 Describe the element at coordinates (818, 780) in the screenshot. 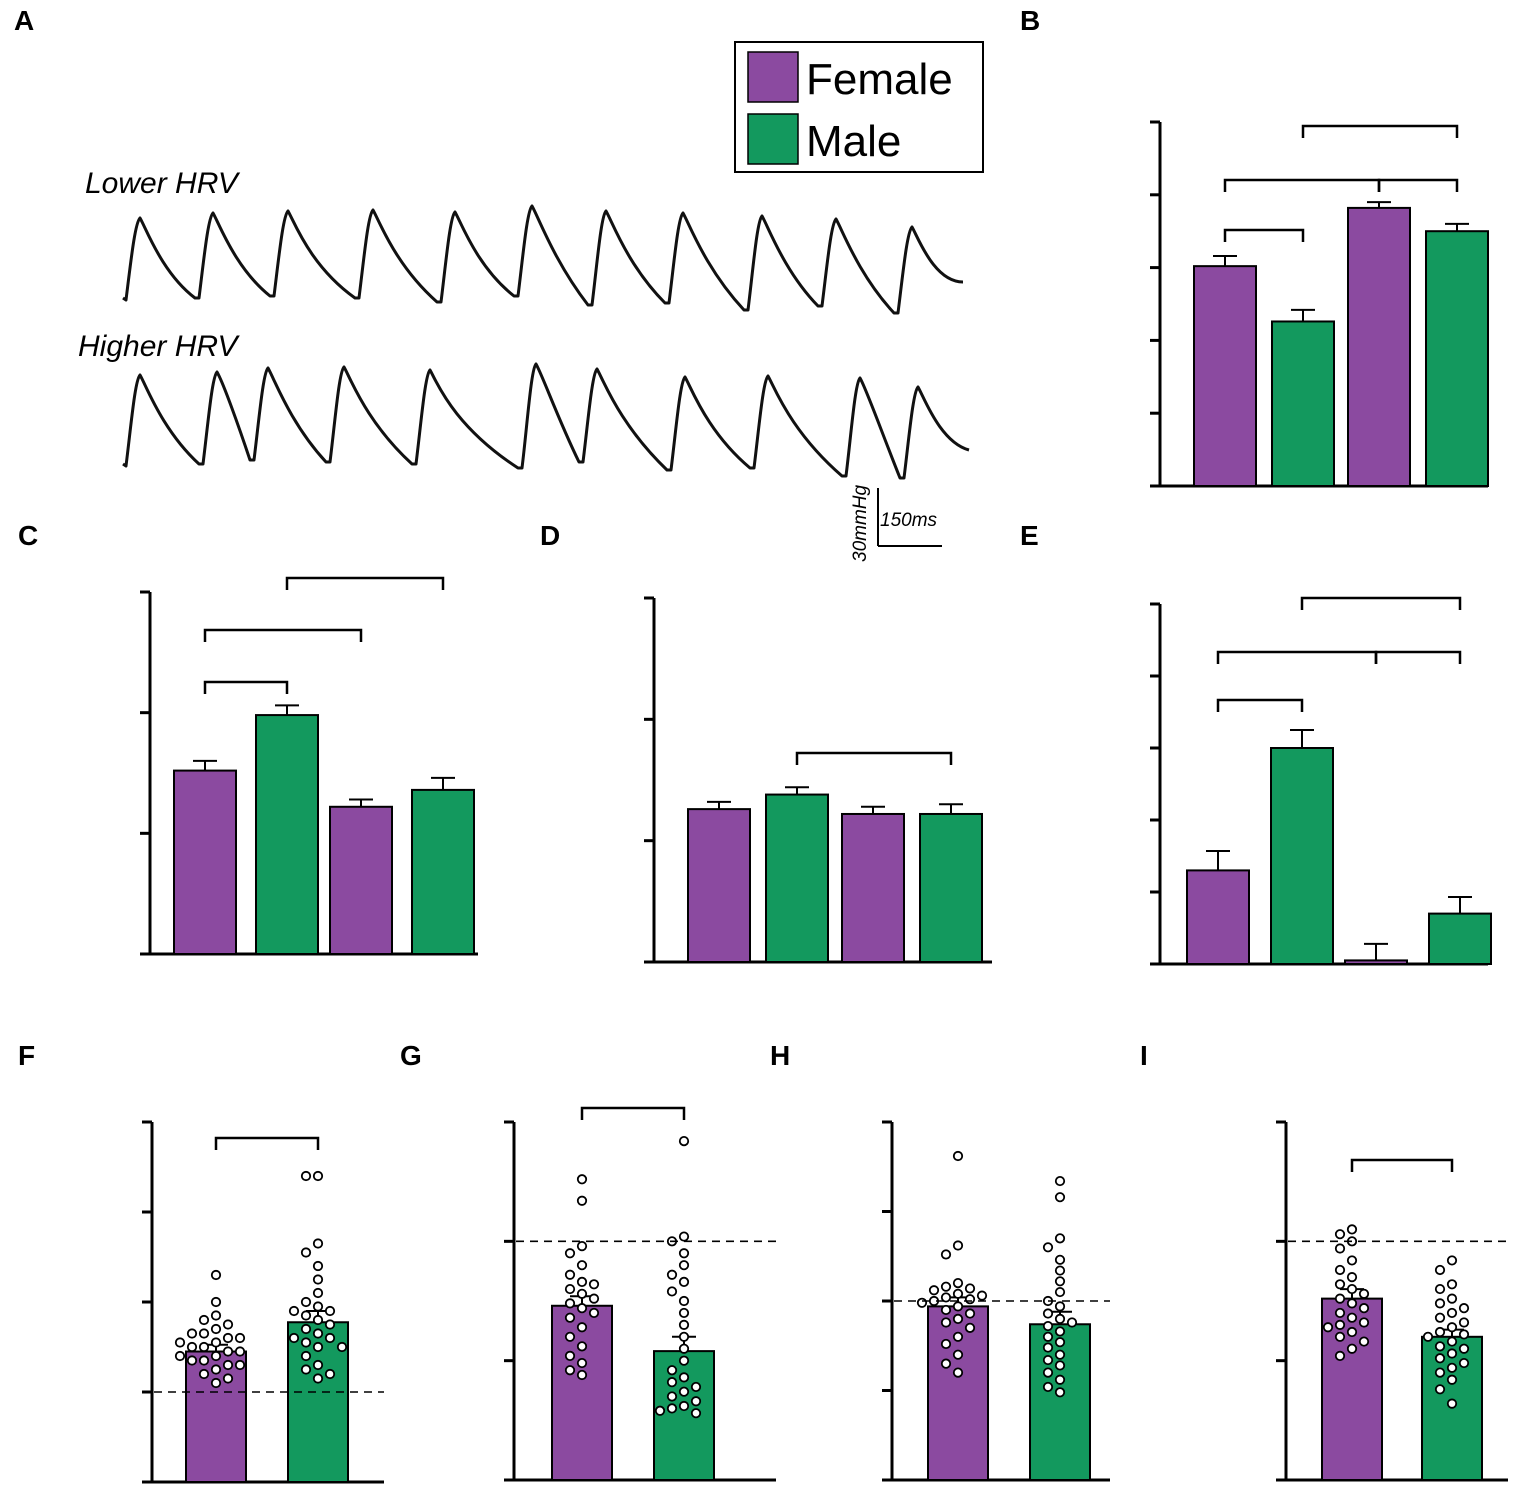

I see `panel-d-chart` at that location.